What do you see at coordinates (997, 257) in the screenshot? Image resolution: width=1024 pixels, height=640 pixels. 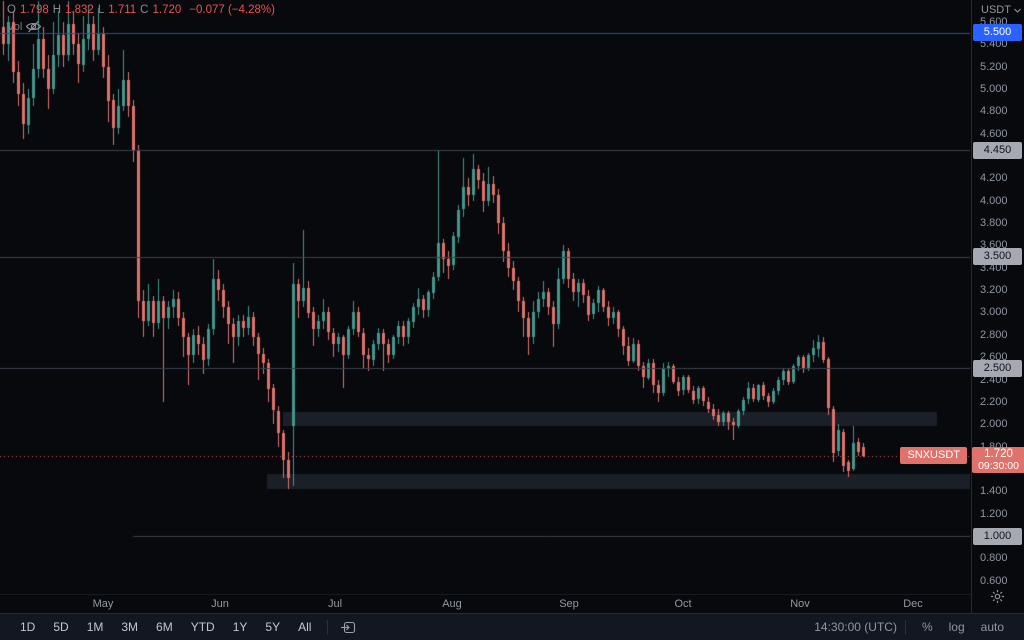 I see `price-level-label: 3.500` at bounding box center [997, 257].